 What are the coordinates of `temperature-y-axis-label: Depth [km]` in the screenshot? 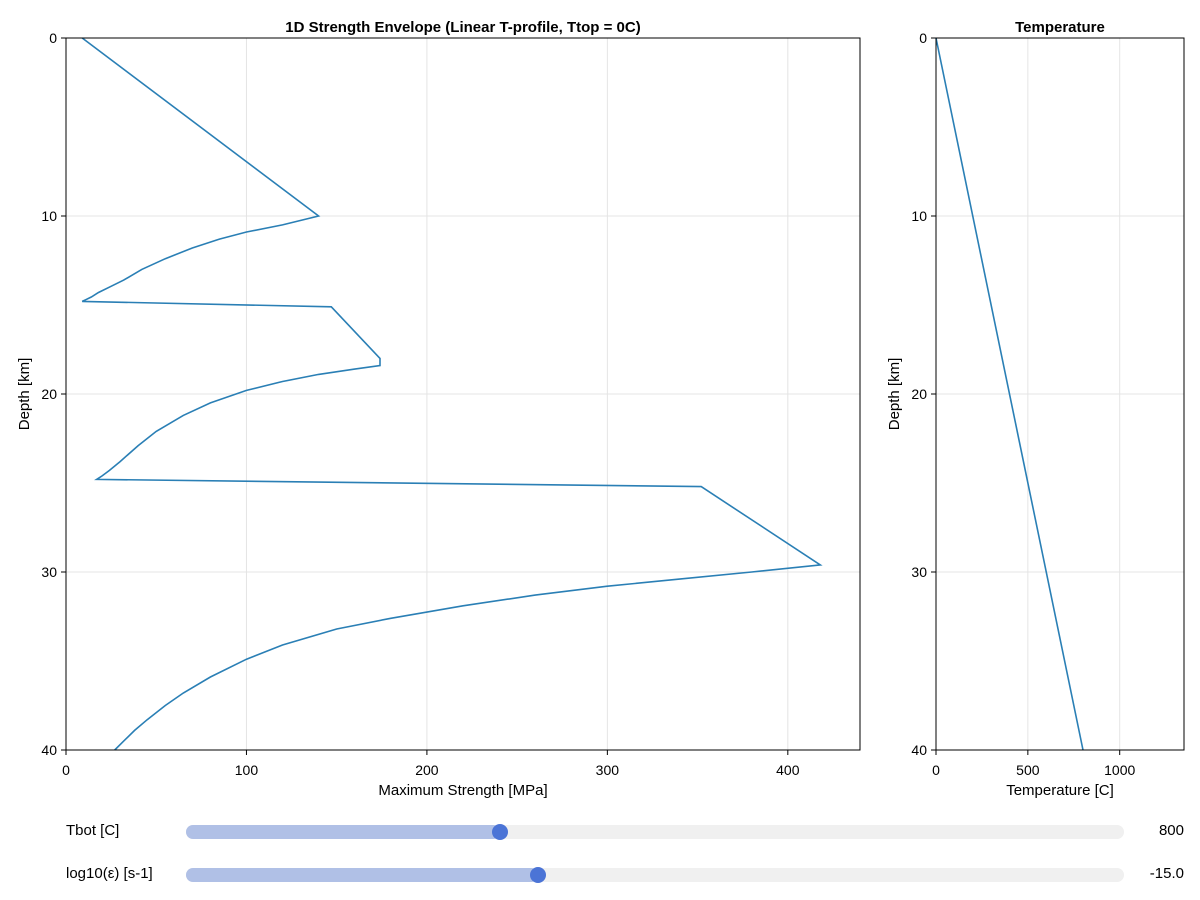 It's located at (894, 394).